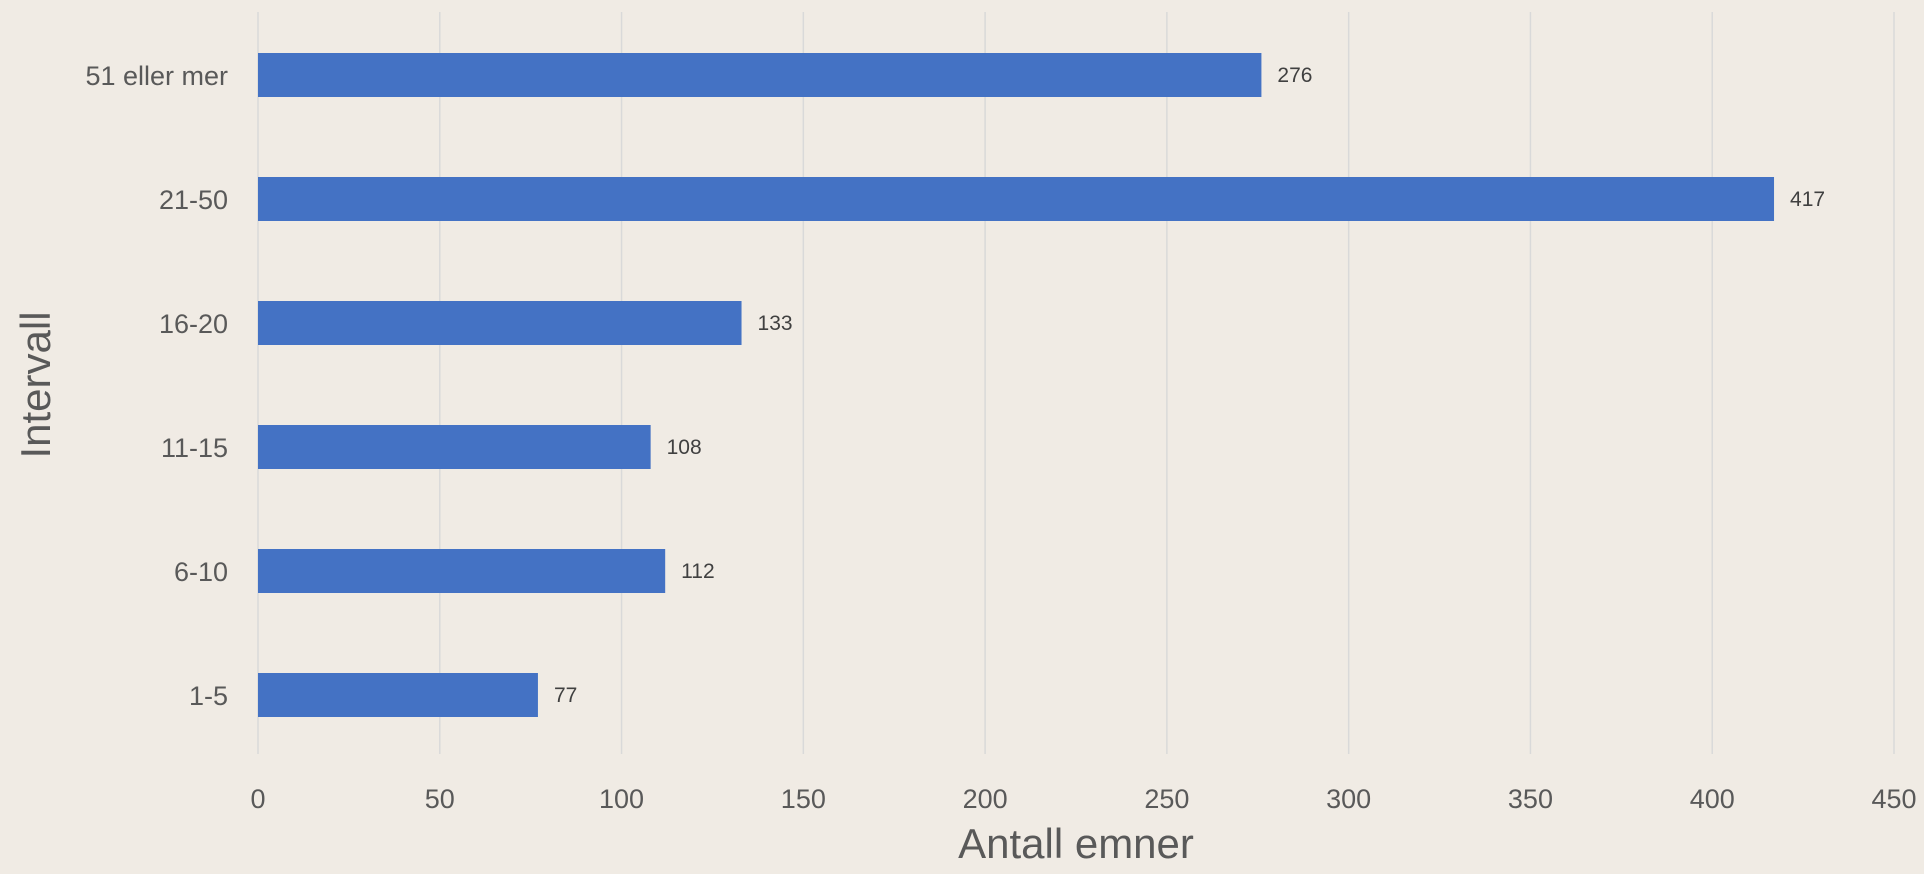 This screenshot has height=874, width=1924. Describe the element at coordinates (1807, 199) in the screenshot. I see `data-label: 417` at that location.